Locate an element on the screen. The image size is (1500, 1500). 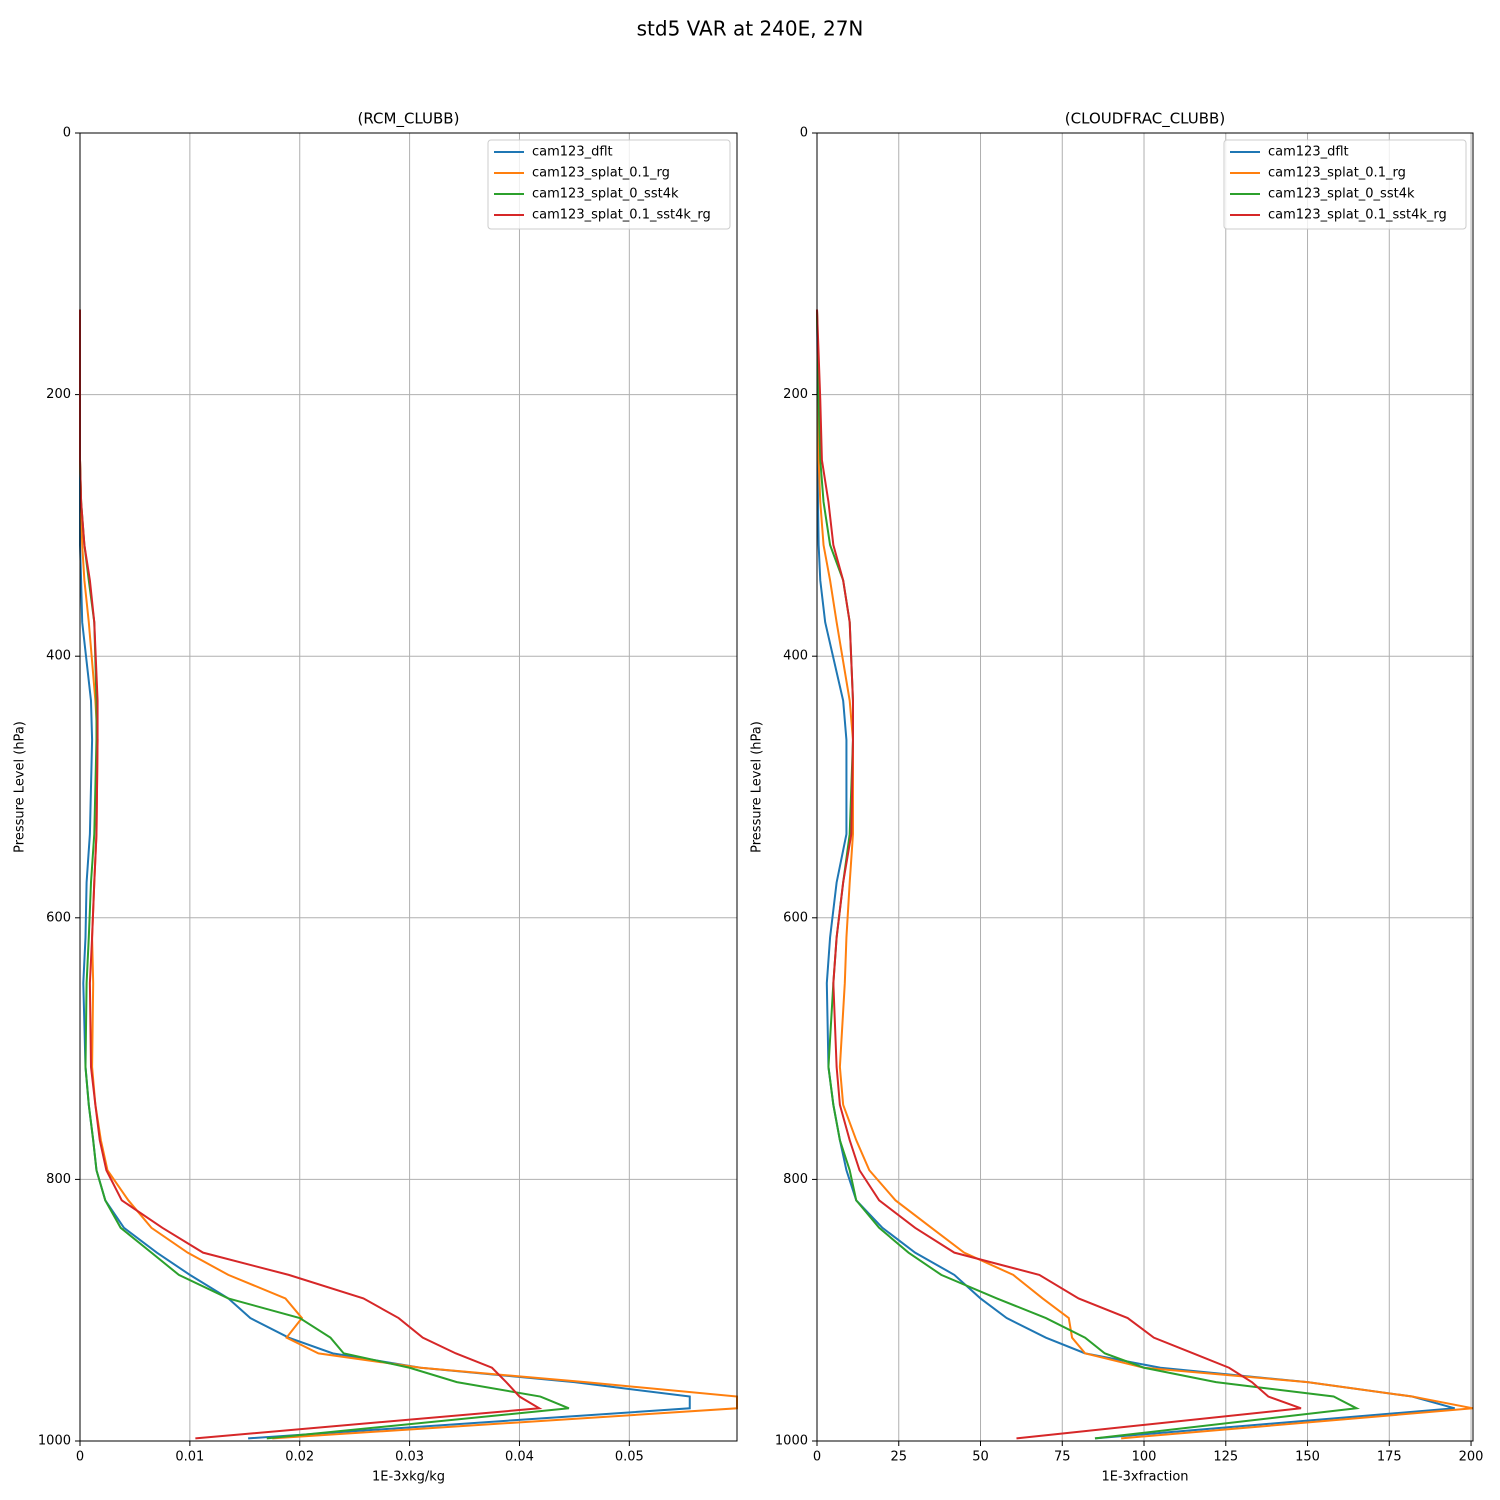
x-tick-label: 0.05 is located at coordinates (629, 1457).